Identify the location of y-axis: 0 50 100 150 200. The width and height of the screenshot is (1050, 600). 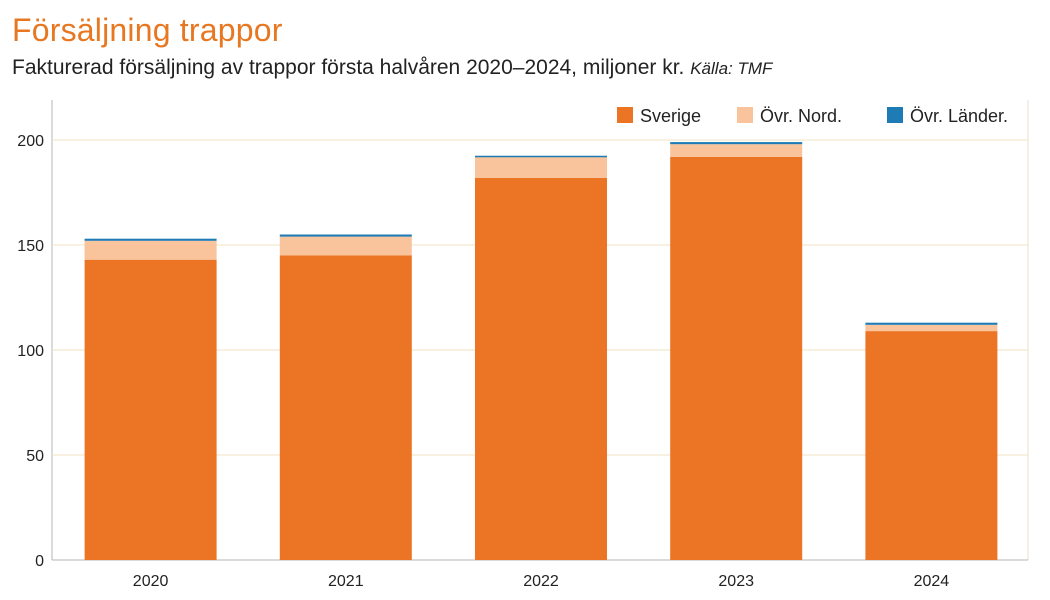
(30, 351).